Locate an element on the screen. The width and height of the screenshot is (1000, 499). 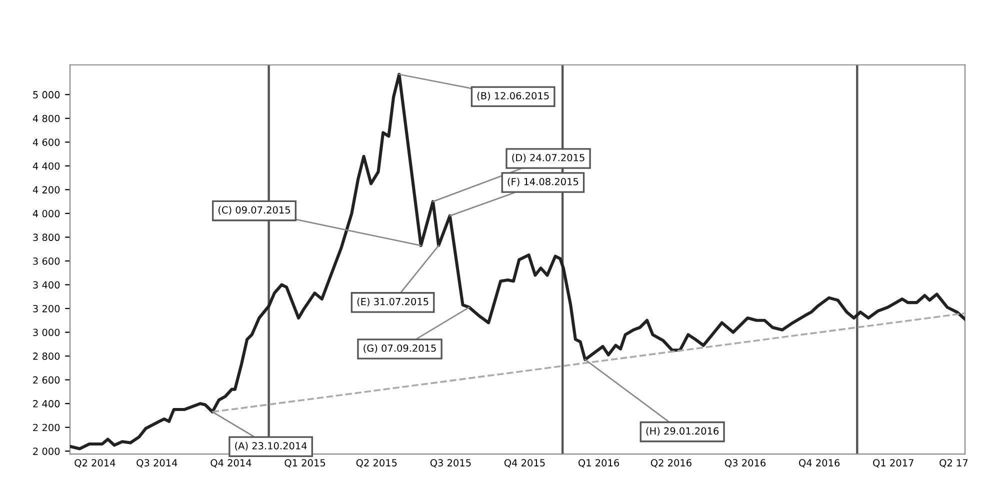
x-tick-label: Q3 2014 is located at coordinates (157, 463).